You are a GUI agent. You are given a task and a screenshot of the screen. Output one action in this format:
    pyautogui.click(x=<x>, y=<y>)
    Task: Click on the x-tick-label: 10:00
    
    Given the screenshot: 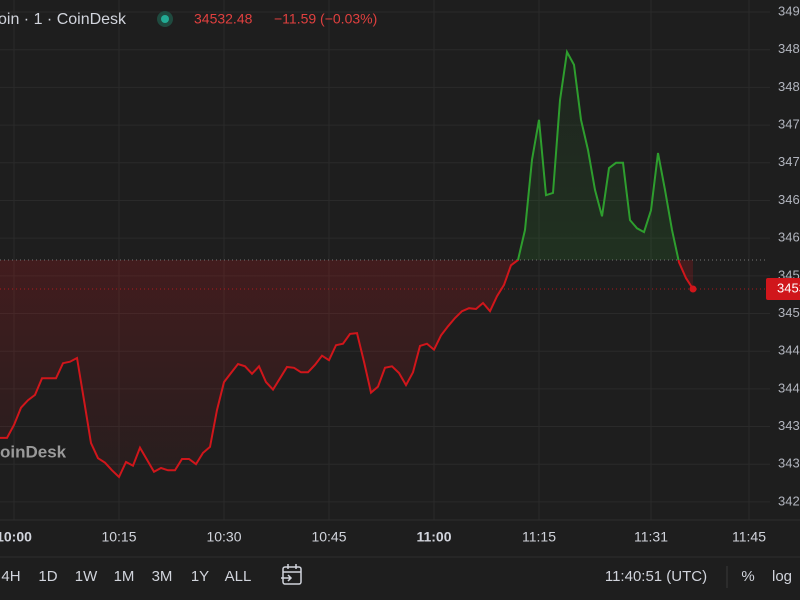 What is the action you would take?
    pyautogui.click(x=16, y=537)
    